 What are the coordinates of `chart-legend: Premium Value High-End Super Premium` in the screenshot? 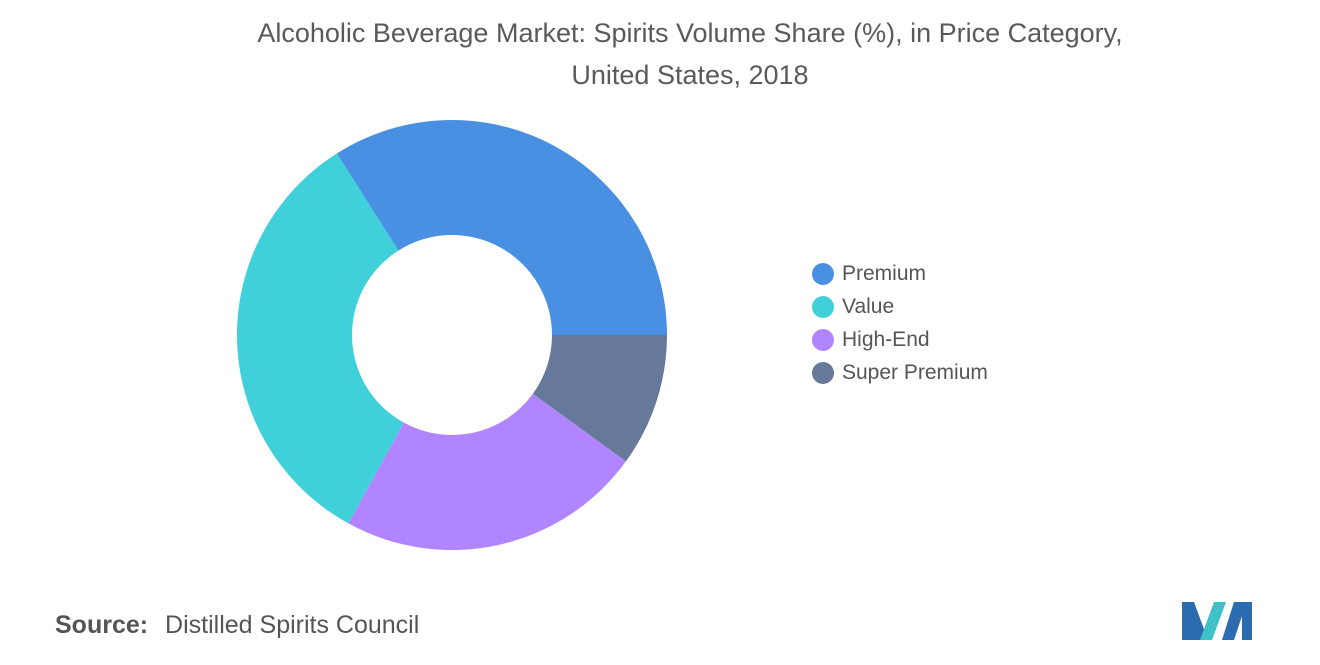 It's located at (900, 323).